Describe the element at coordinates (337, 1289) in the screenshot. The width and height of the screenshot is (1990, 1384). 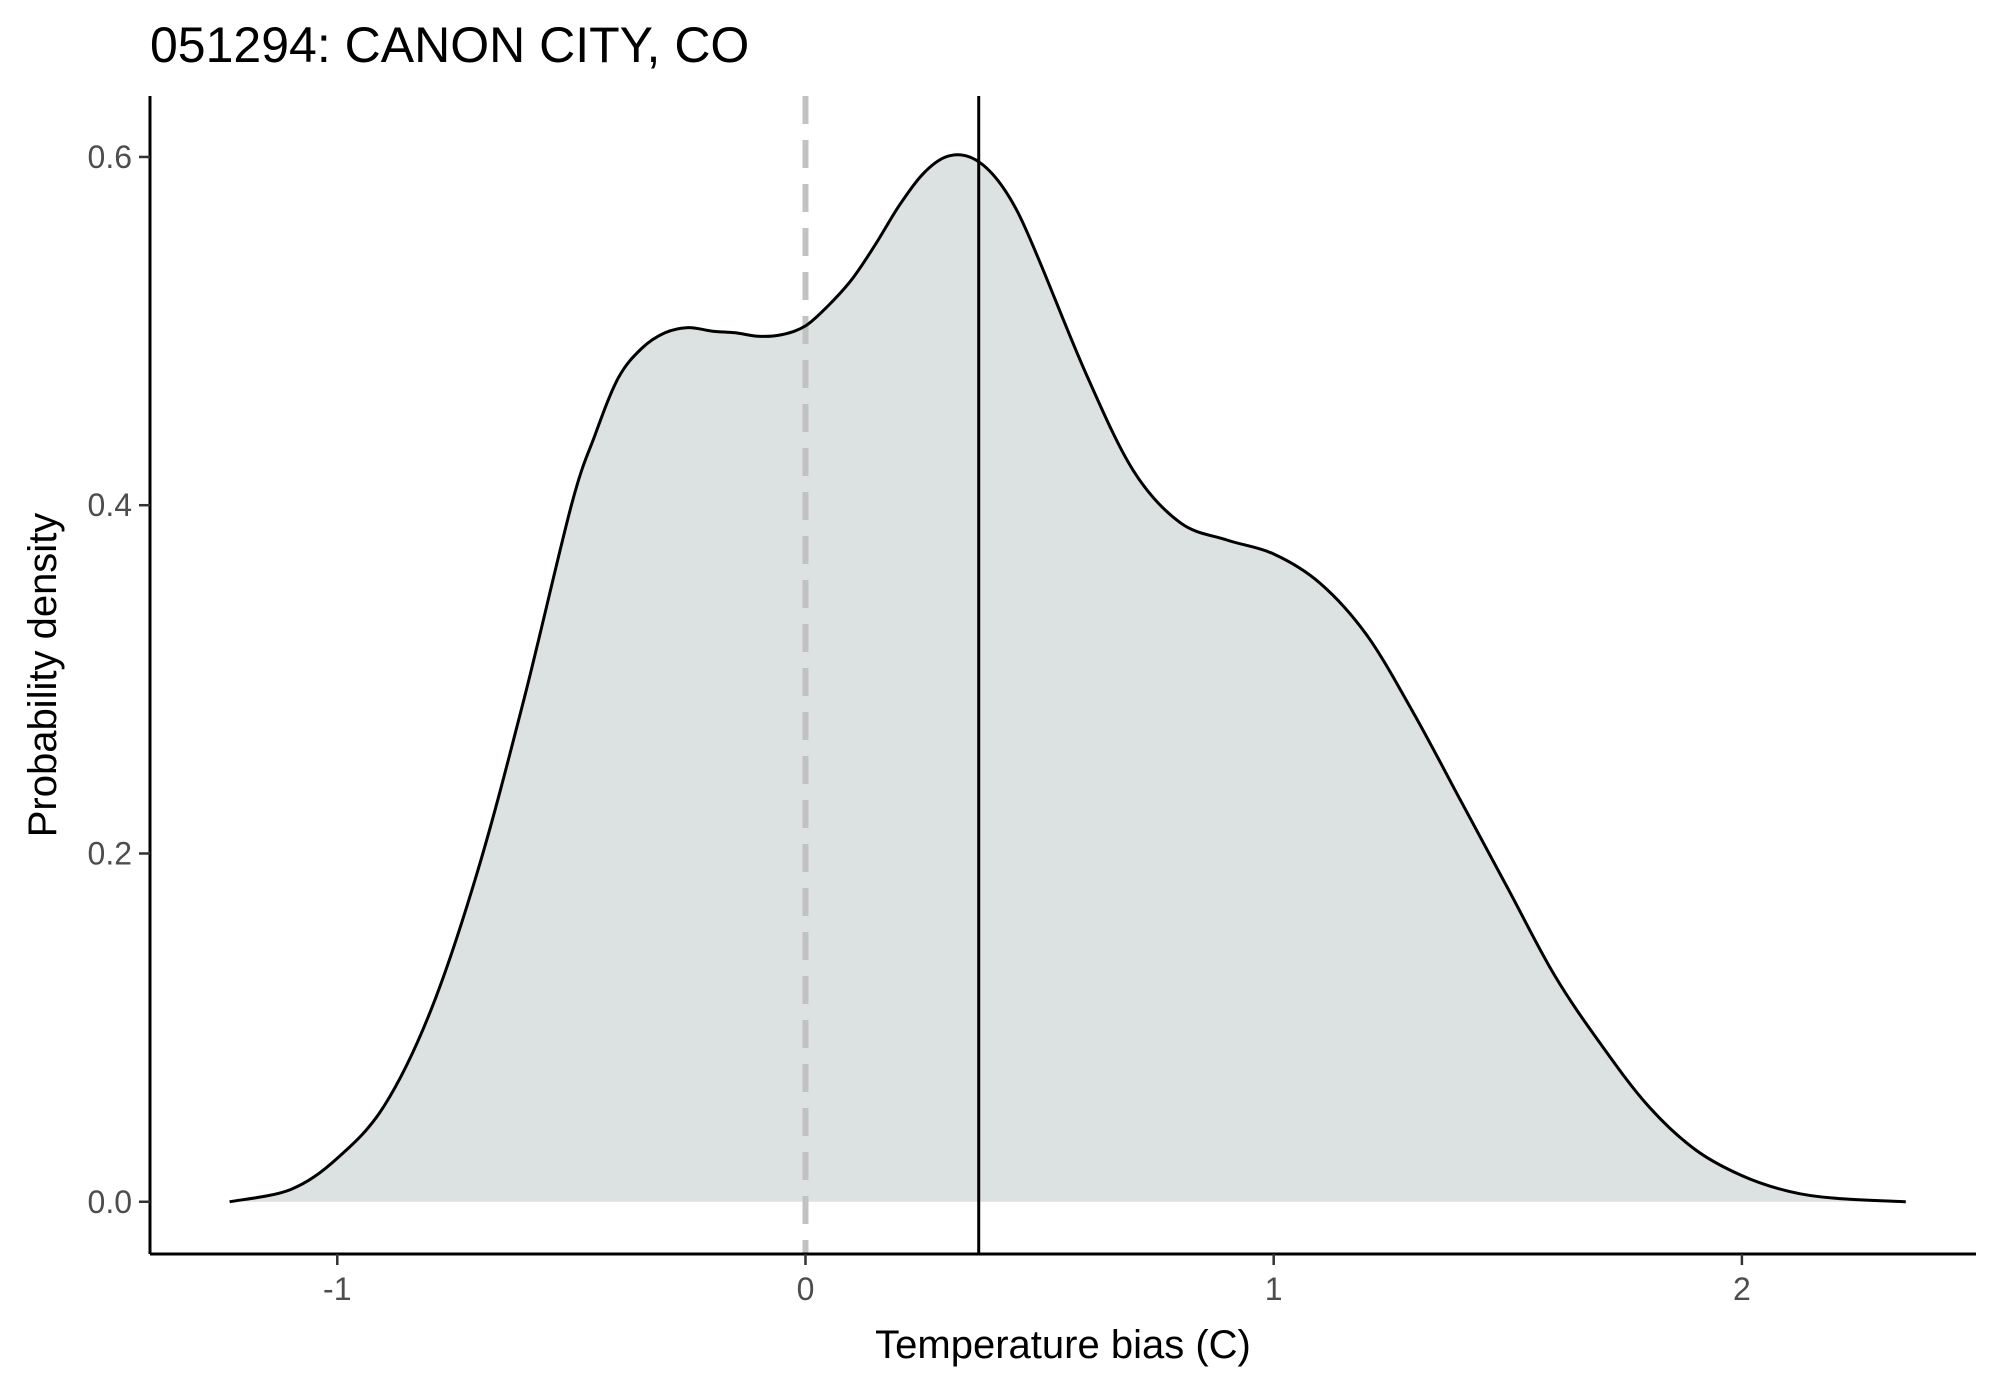
I see `x-tick-label: -1` at that location.